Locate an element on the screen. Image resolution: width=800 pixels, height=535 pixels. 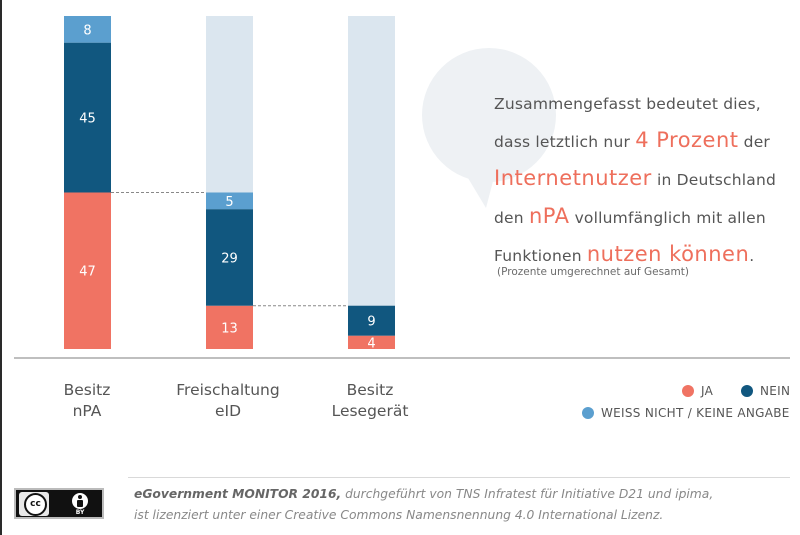
highlight-text: nPA is located at coordinates (549, 216).